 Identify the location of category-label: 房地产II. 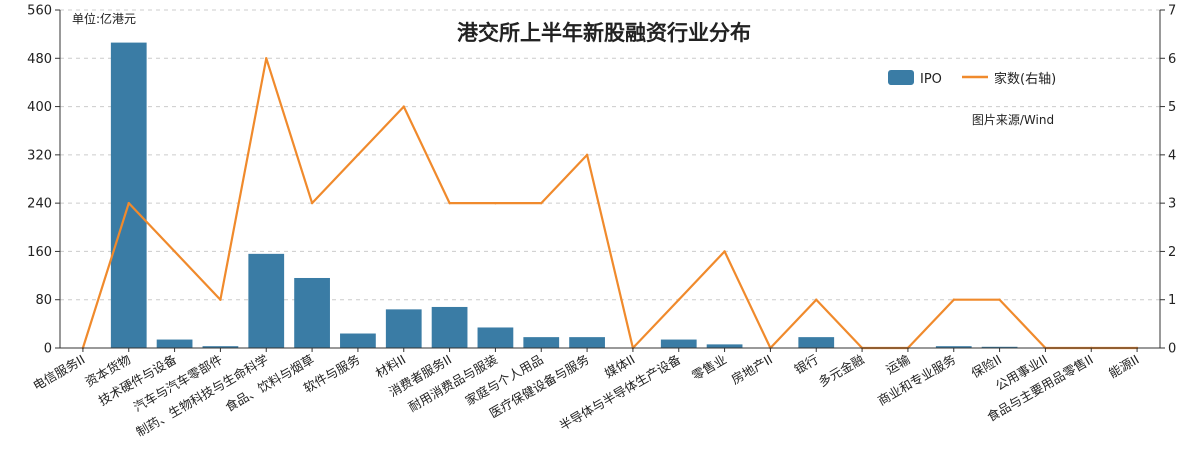
(752, 369).